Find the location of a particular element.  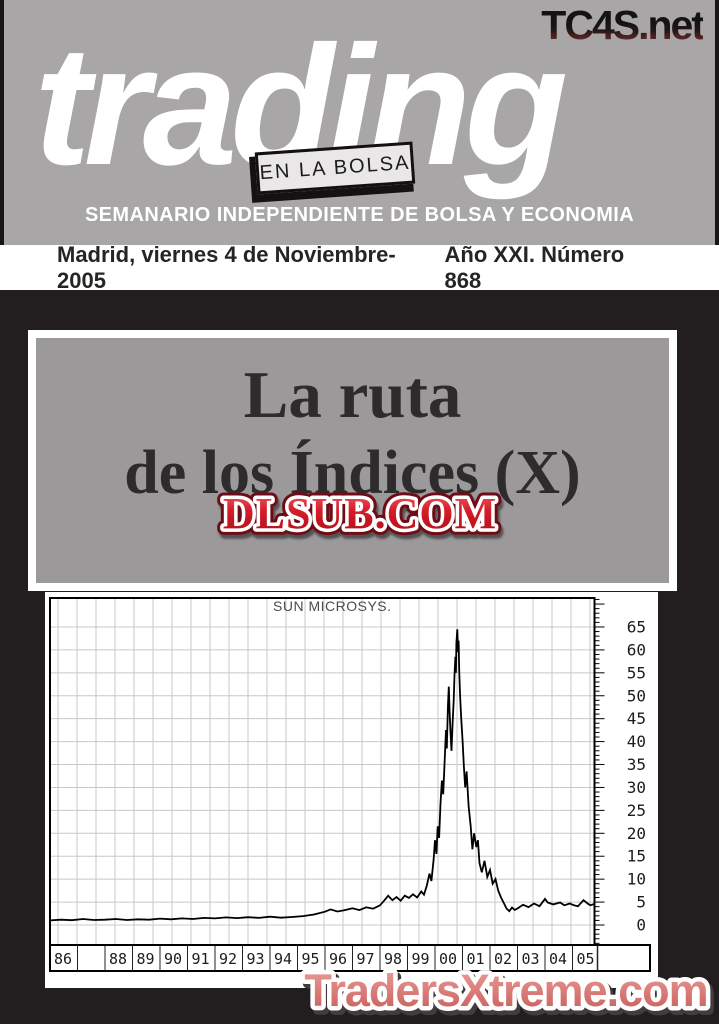

y-tick-label: 65 is located at coordinates (636, 626).